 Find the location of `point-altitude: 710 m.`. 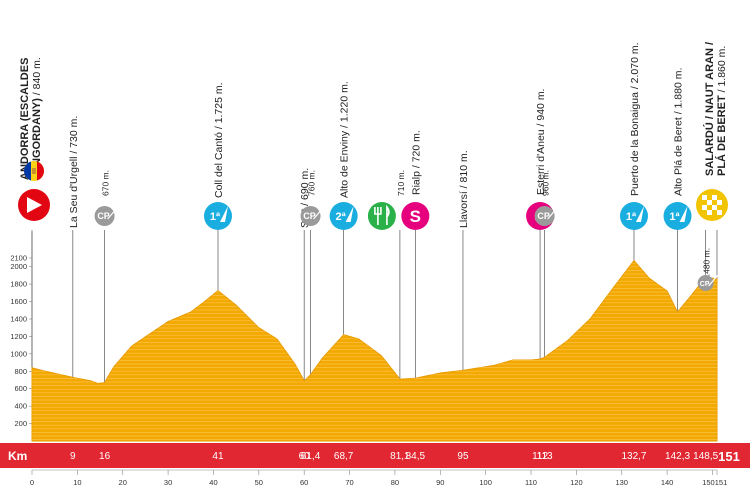

point-altitude: 710 m. is located at coordinates (401, 183).